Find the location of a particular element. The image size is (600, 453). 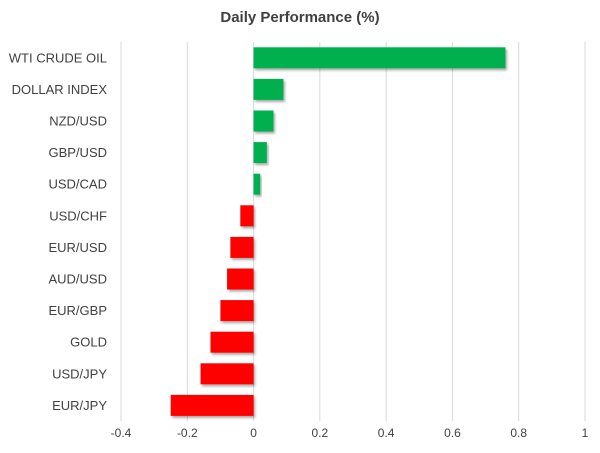

bar-wti-crude-oil is located at coordinates (379, 58).